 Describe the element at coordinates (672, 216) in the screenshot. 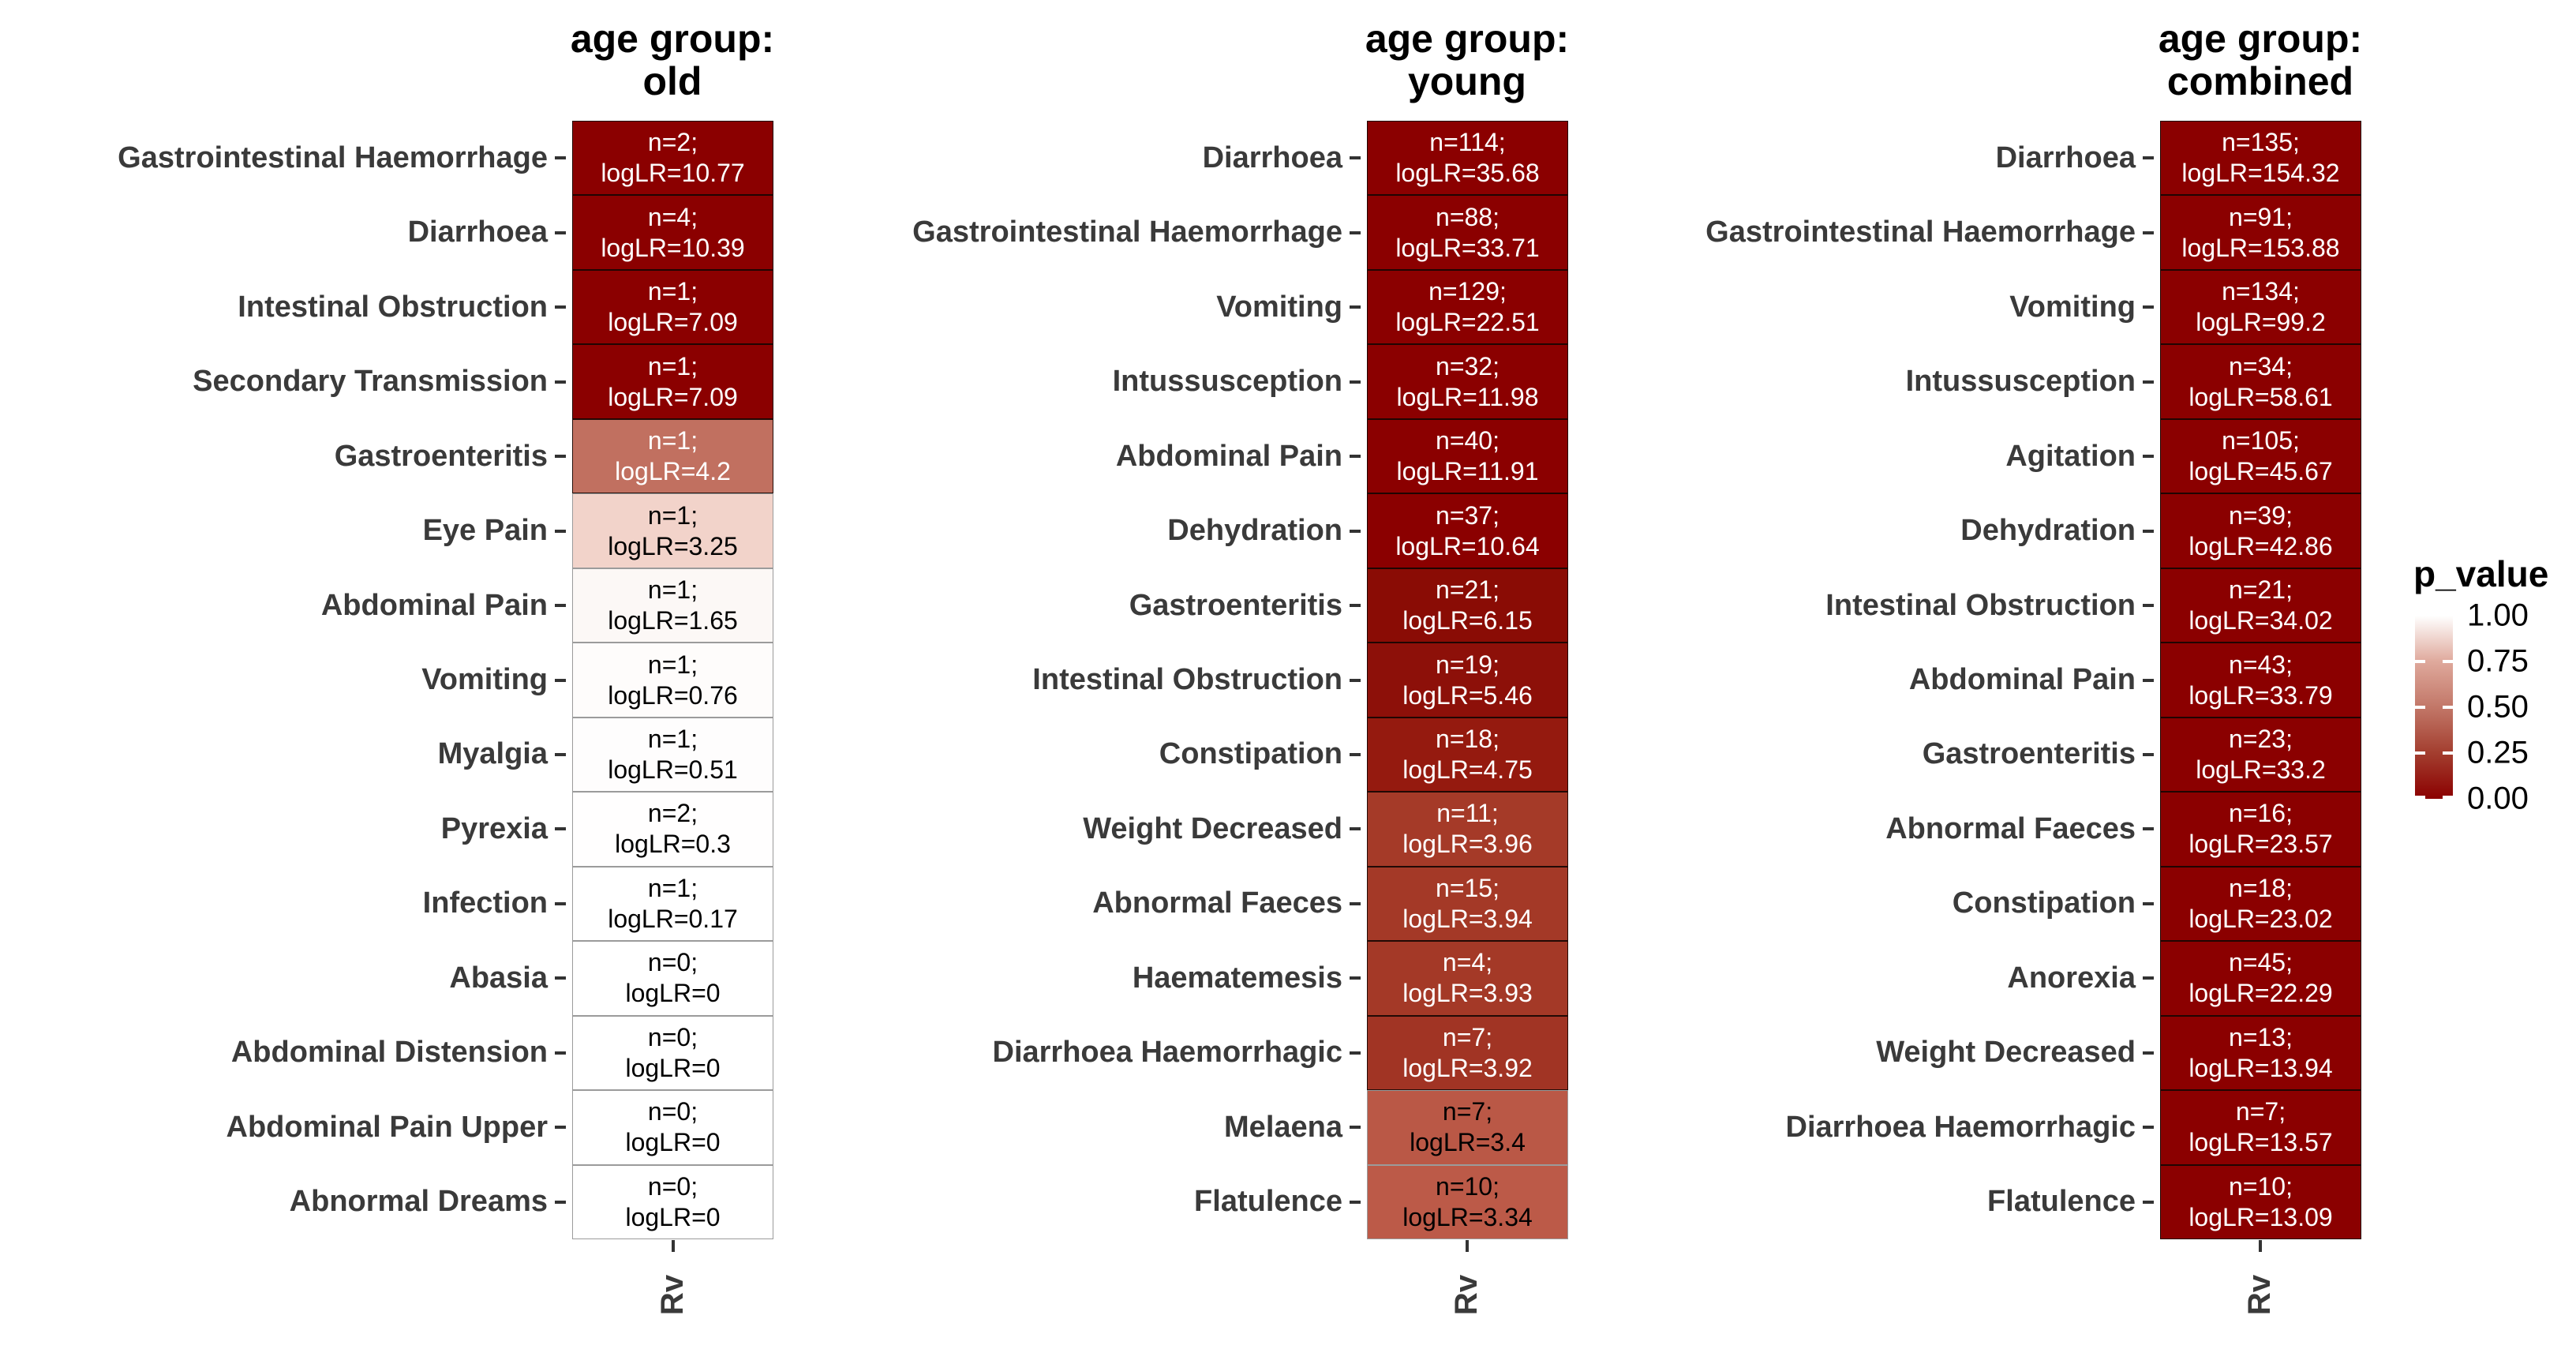

I see `cell-n-text: n=4;` at that location.